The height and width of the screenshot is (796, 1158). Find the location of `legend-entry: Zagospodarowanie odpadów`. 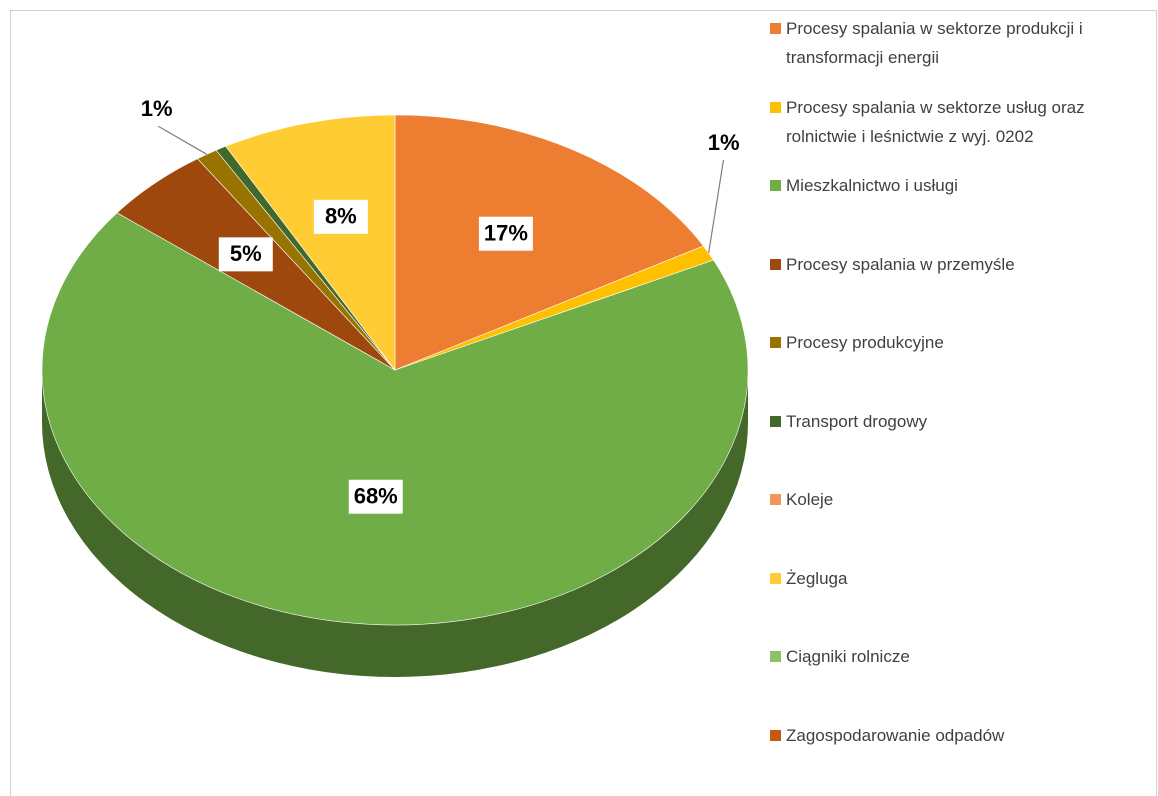

legend-entry: Zagospodarowanie odpadów is located at coordinates (962, 735).